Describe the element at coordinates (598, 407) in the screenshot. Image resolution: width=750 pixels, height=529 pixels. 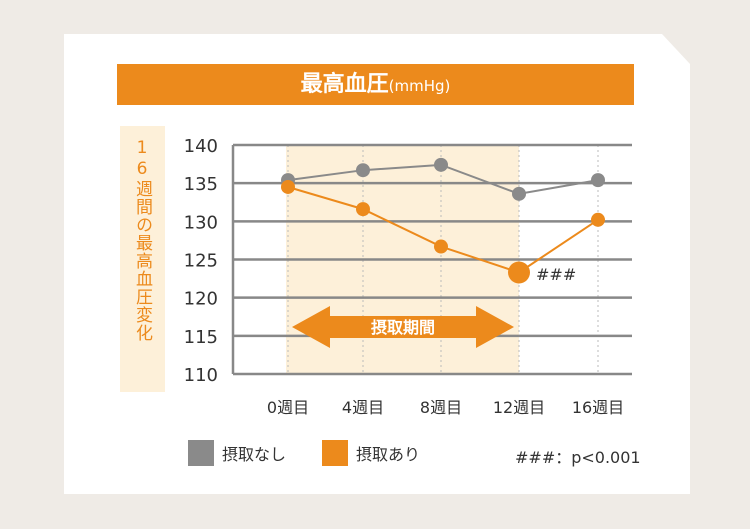
I see `x-tick-label: 16週目` at that location.